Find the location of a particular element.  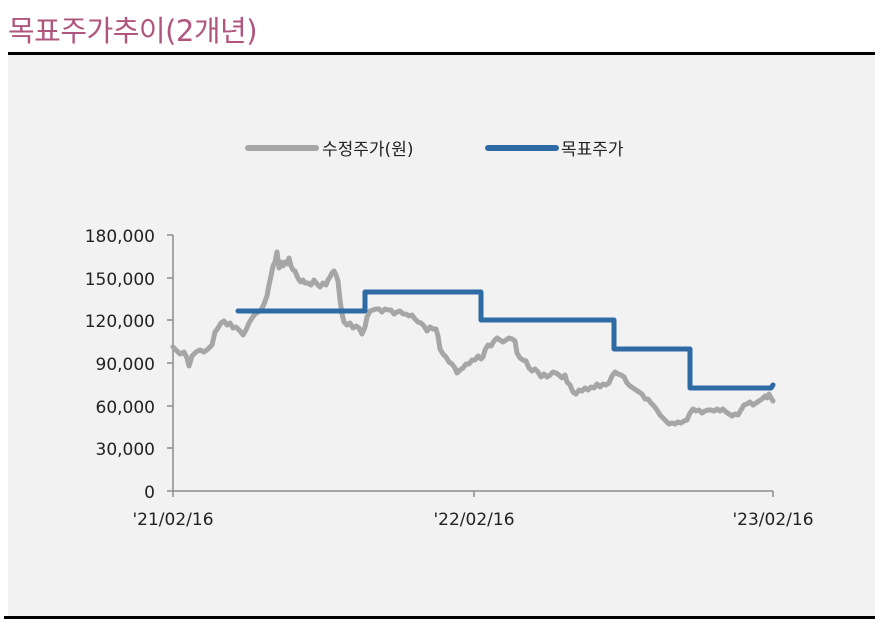

target-price-line is located at coordinates (505, 340).